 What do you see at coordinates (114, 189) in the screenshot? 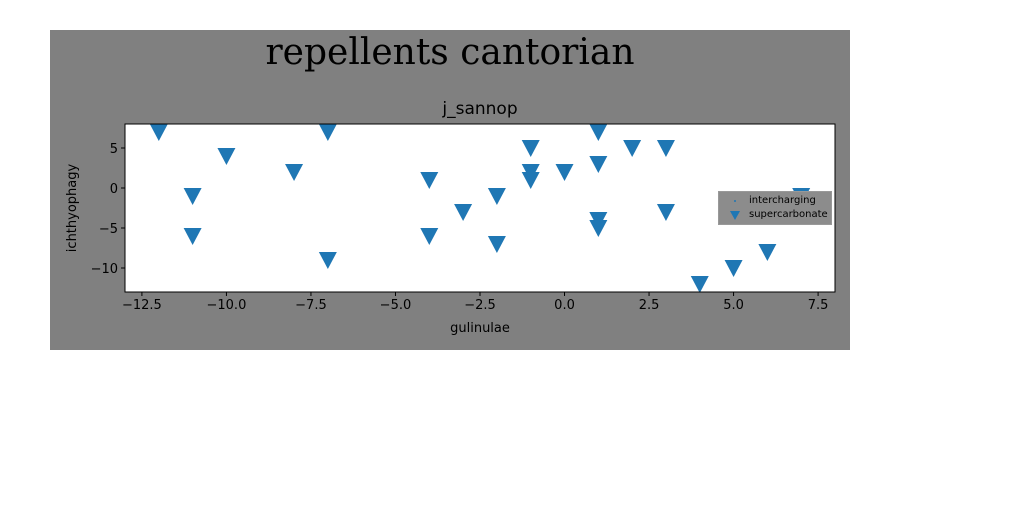
I see `y-tick-label: 0` at bounding box center [114, 189].